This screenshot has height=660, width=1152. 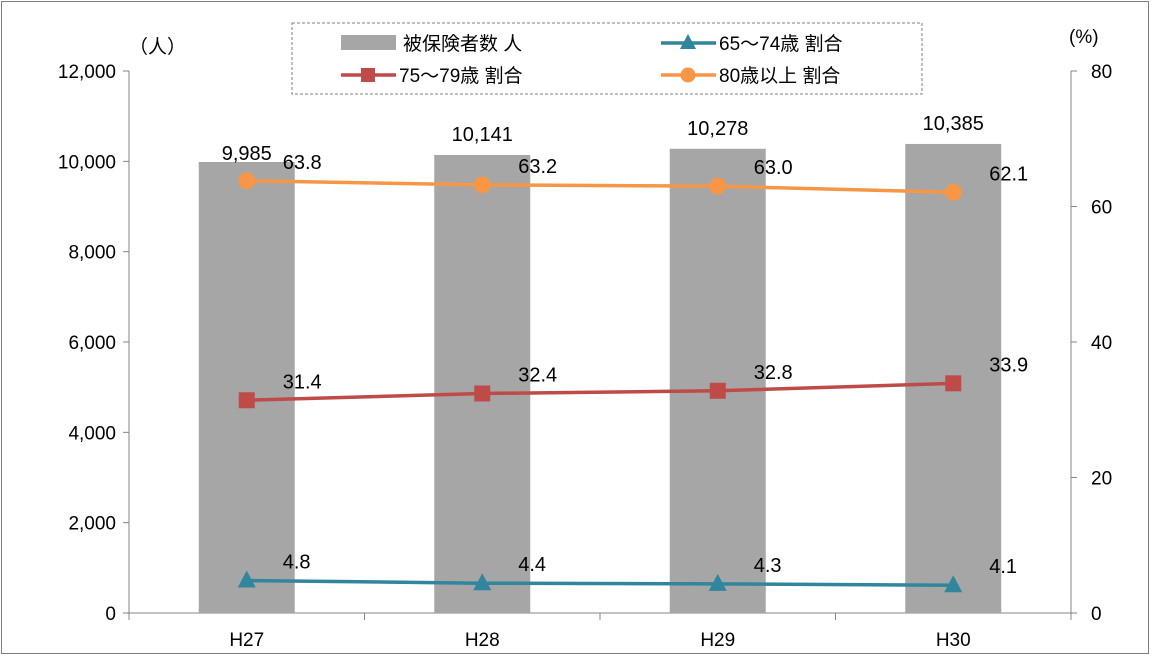 I want to click on x-axis-category-label: H29, so click(x=717, y=640).